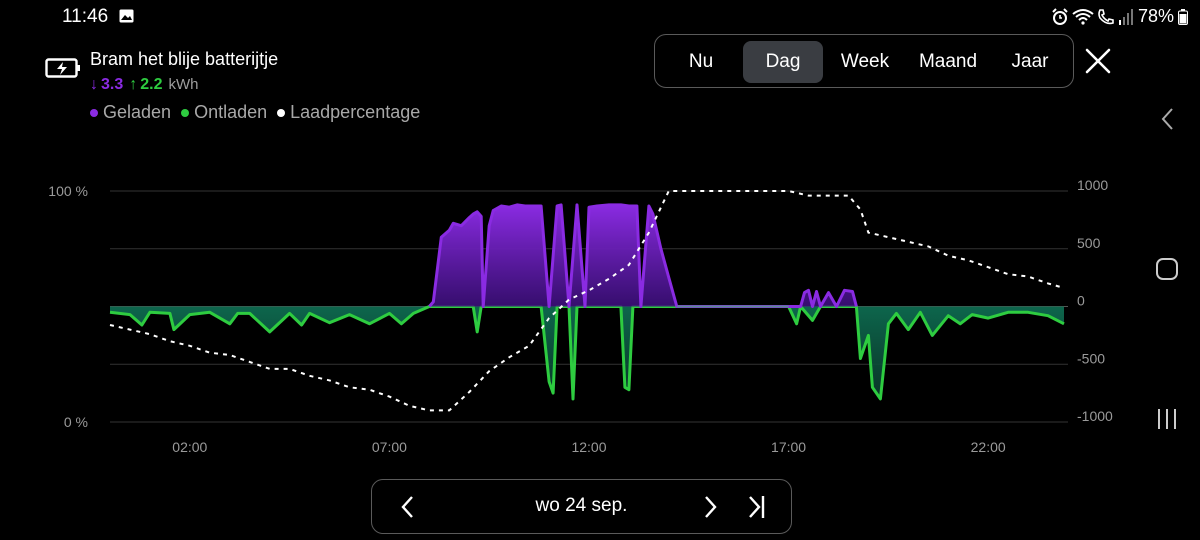  What do you see at coordinates (588, 447) in the screenshot?
I see `x-tick-label: 12:00` at bounding box center [588, 447].